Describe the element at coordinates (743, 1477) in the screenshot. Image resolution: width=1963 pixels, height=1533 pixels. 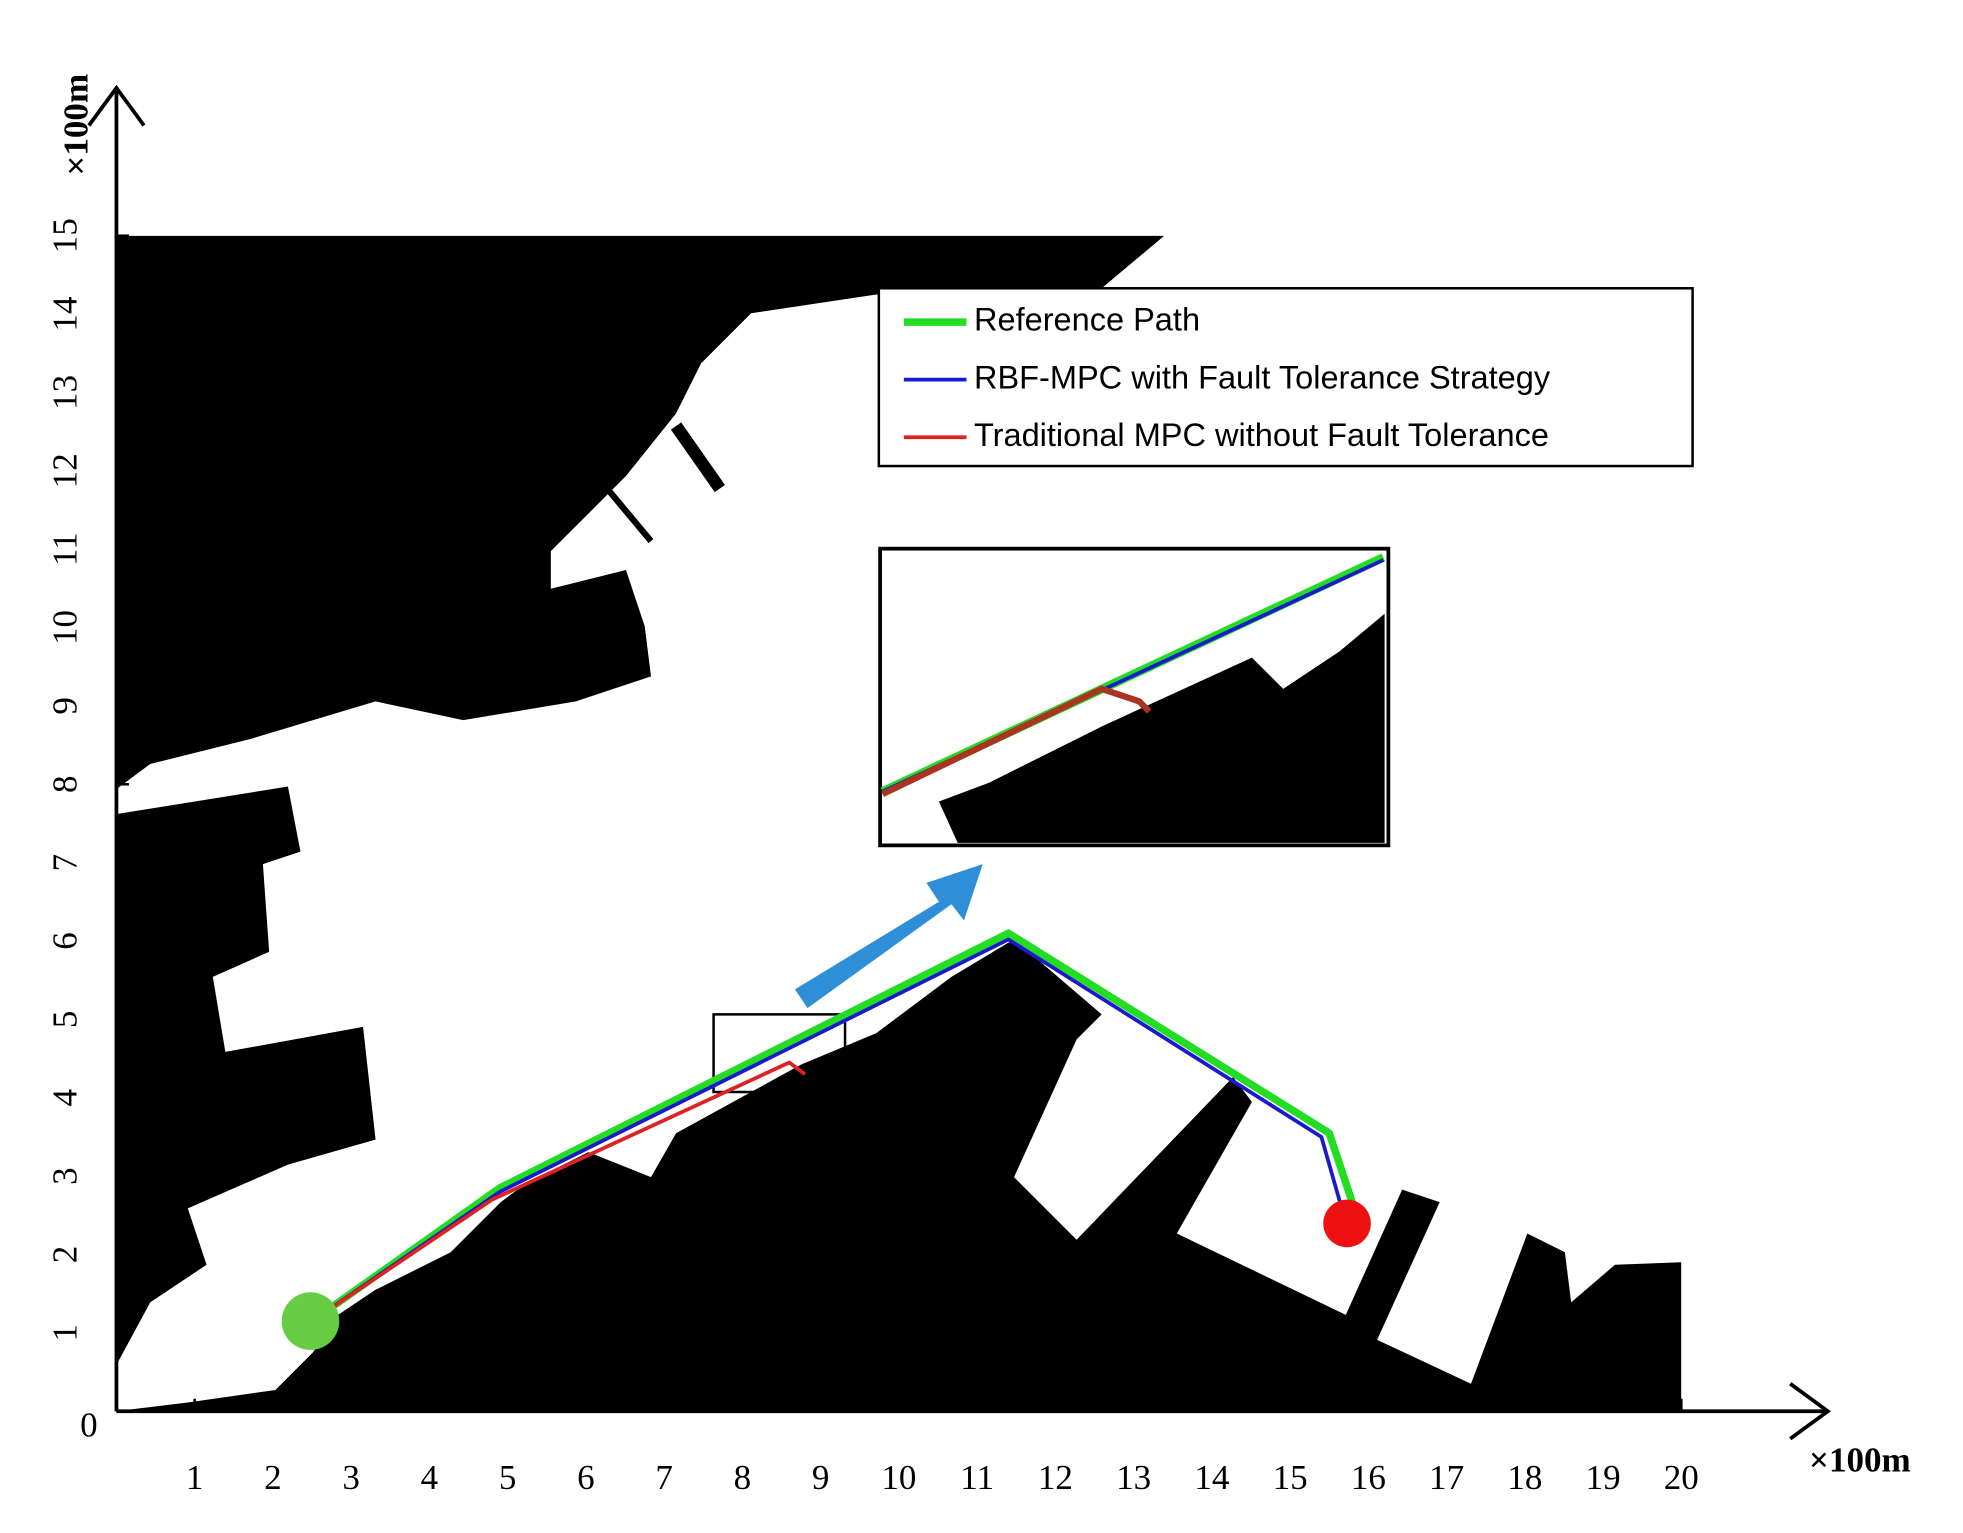
I see `x-tick-label: 8` at that location.